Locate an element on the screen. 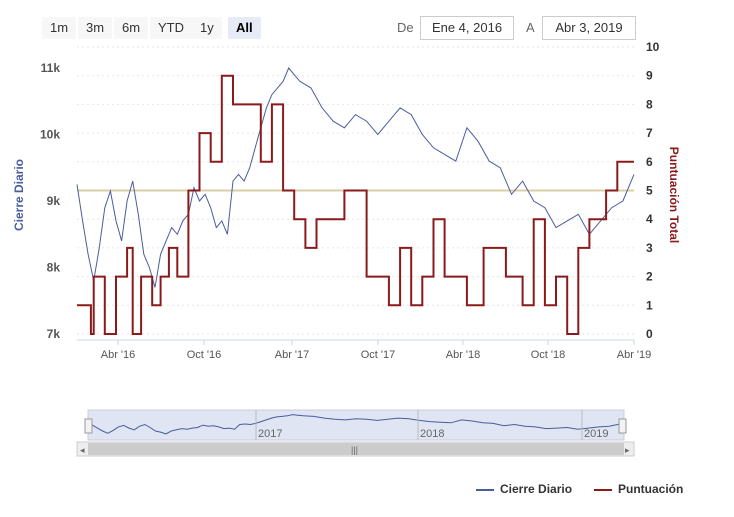  right-tick-label: 4 is located at coordinates (649, 219).